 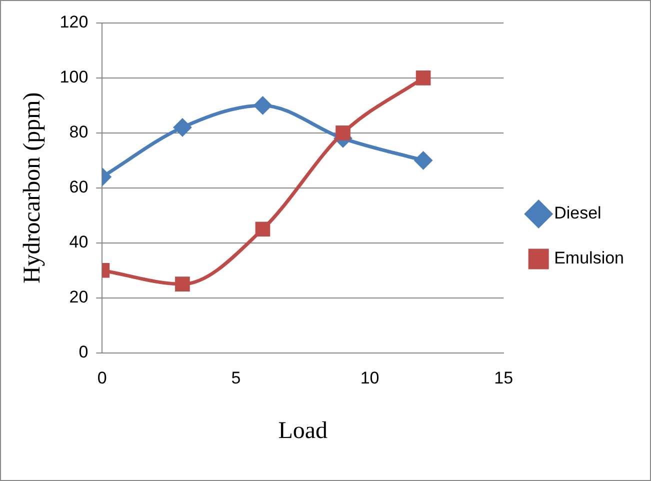 I want to click on x-tick-label: 5, so click(x=236, y=378).